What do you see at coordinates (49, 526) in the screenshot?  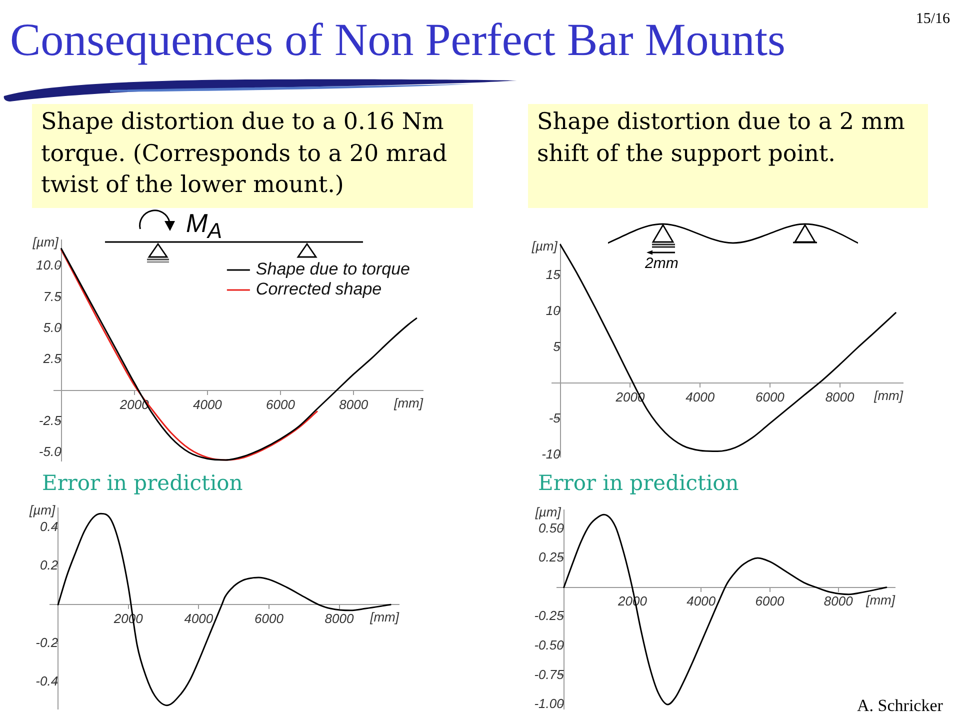 I see `y-tick-label: 0.4` at bounding box center [49, 526].